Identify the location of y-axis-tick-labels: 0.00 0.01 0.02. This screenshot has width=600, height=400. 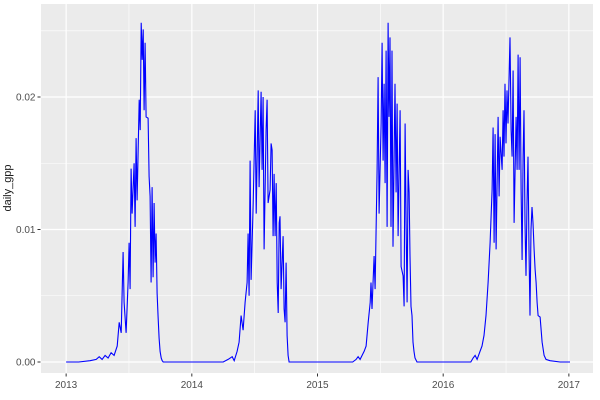
(26, 231).